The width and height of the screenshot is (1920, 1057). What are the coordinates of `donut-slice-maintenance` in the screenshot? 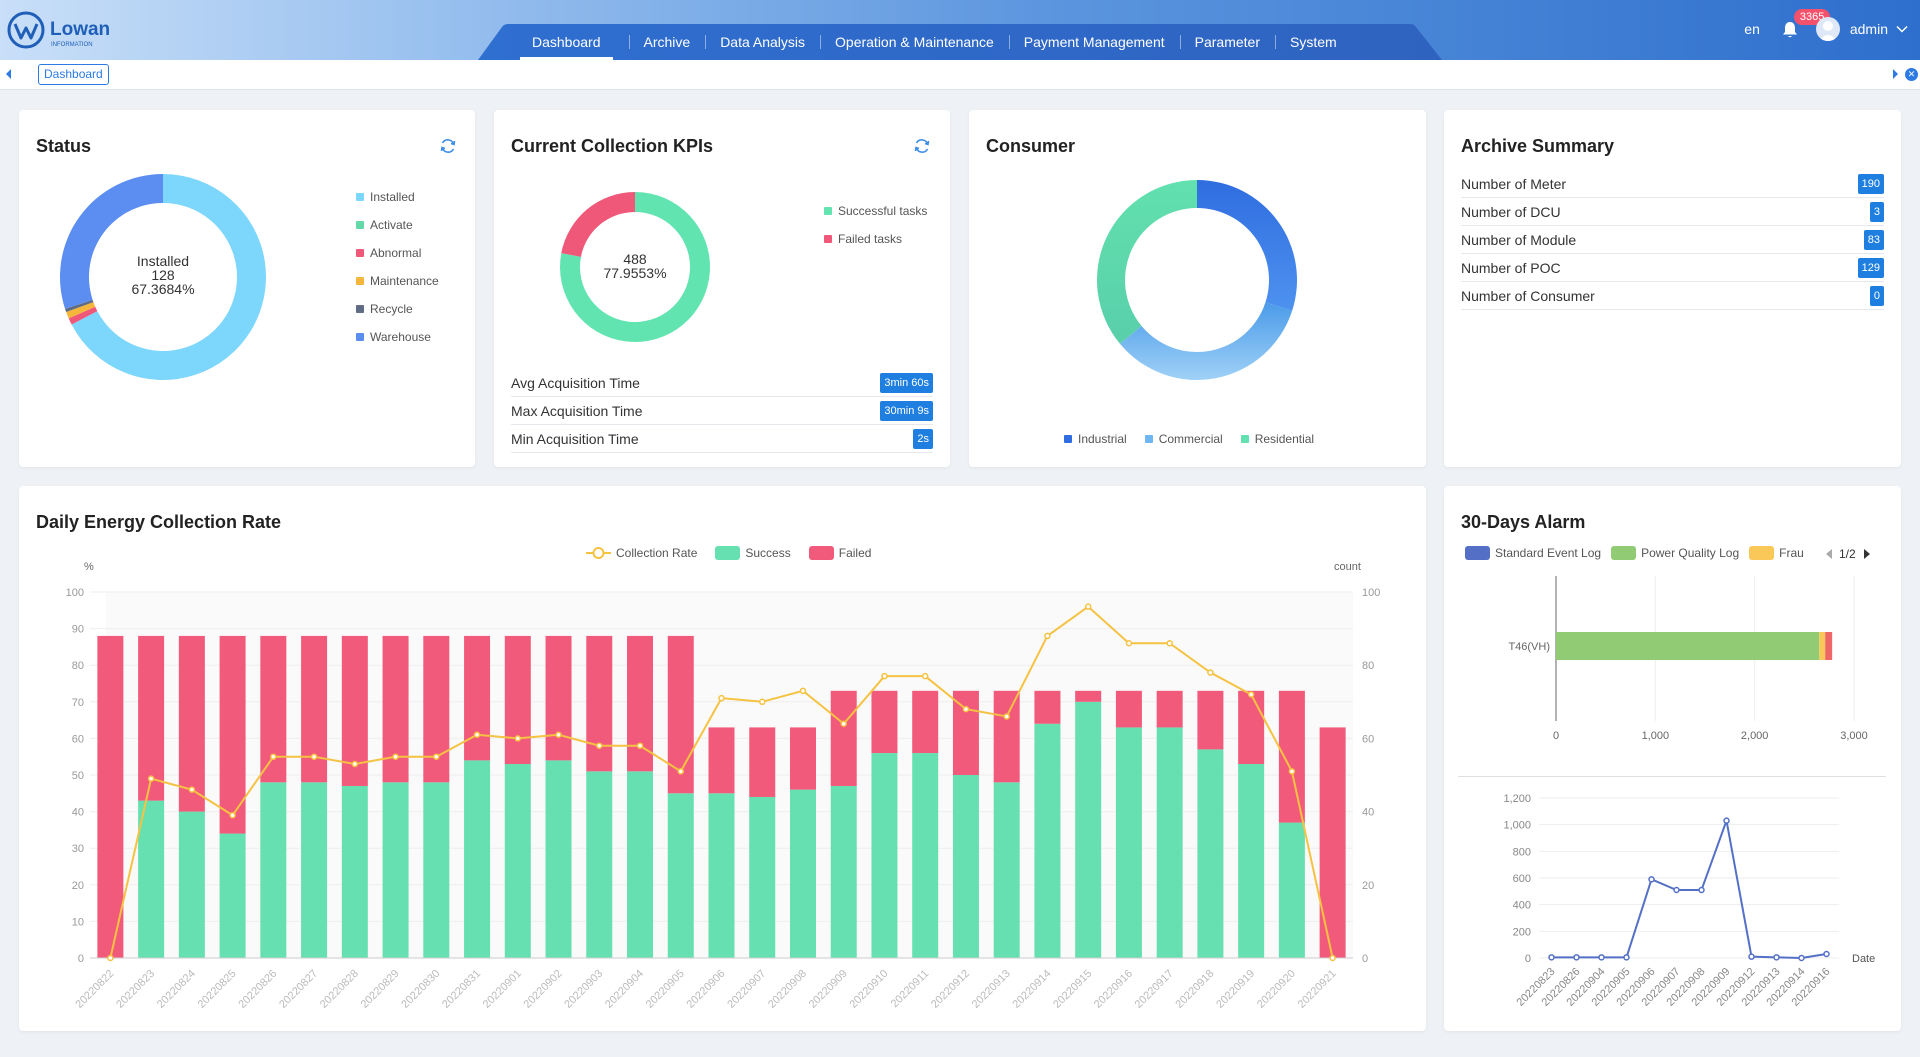 It's located at (81, 310).